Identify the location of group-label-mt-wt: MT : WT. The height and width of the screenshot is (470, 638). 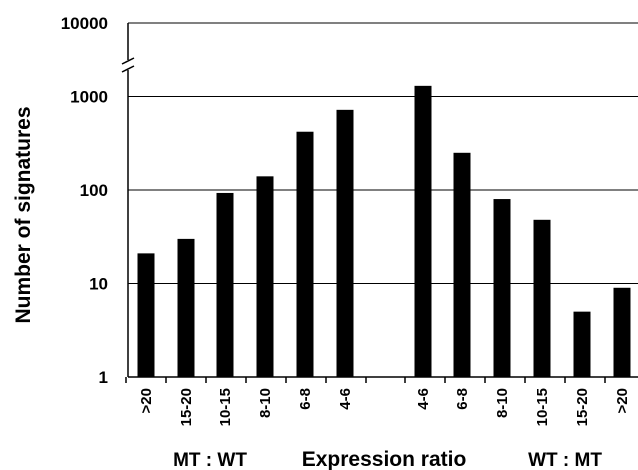
(210, 460).